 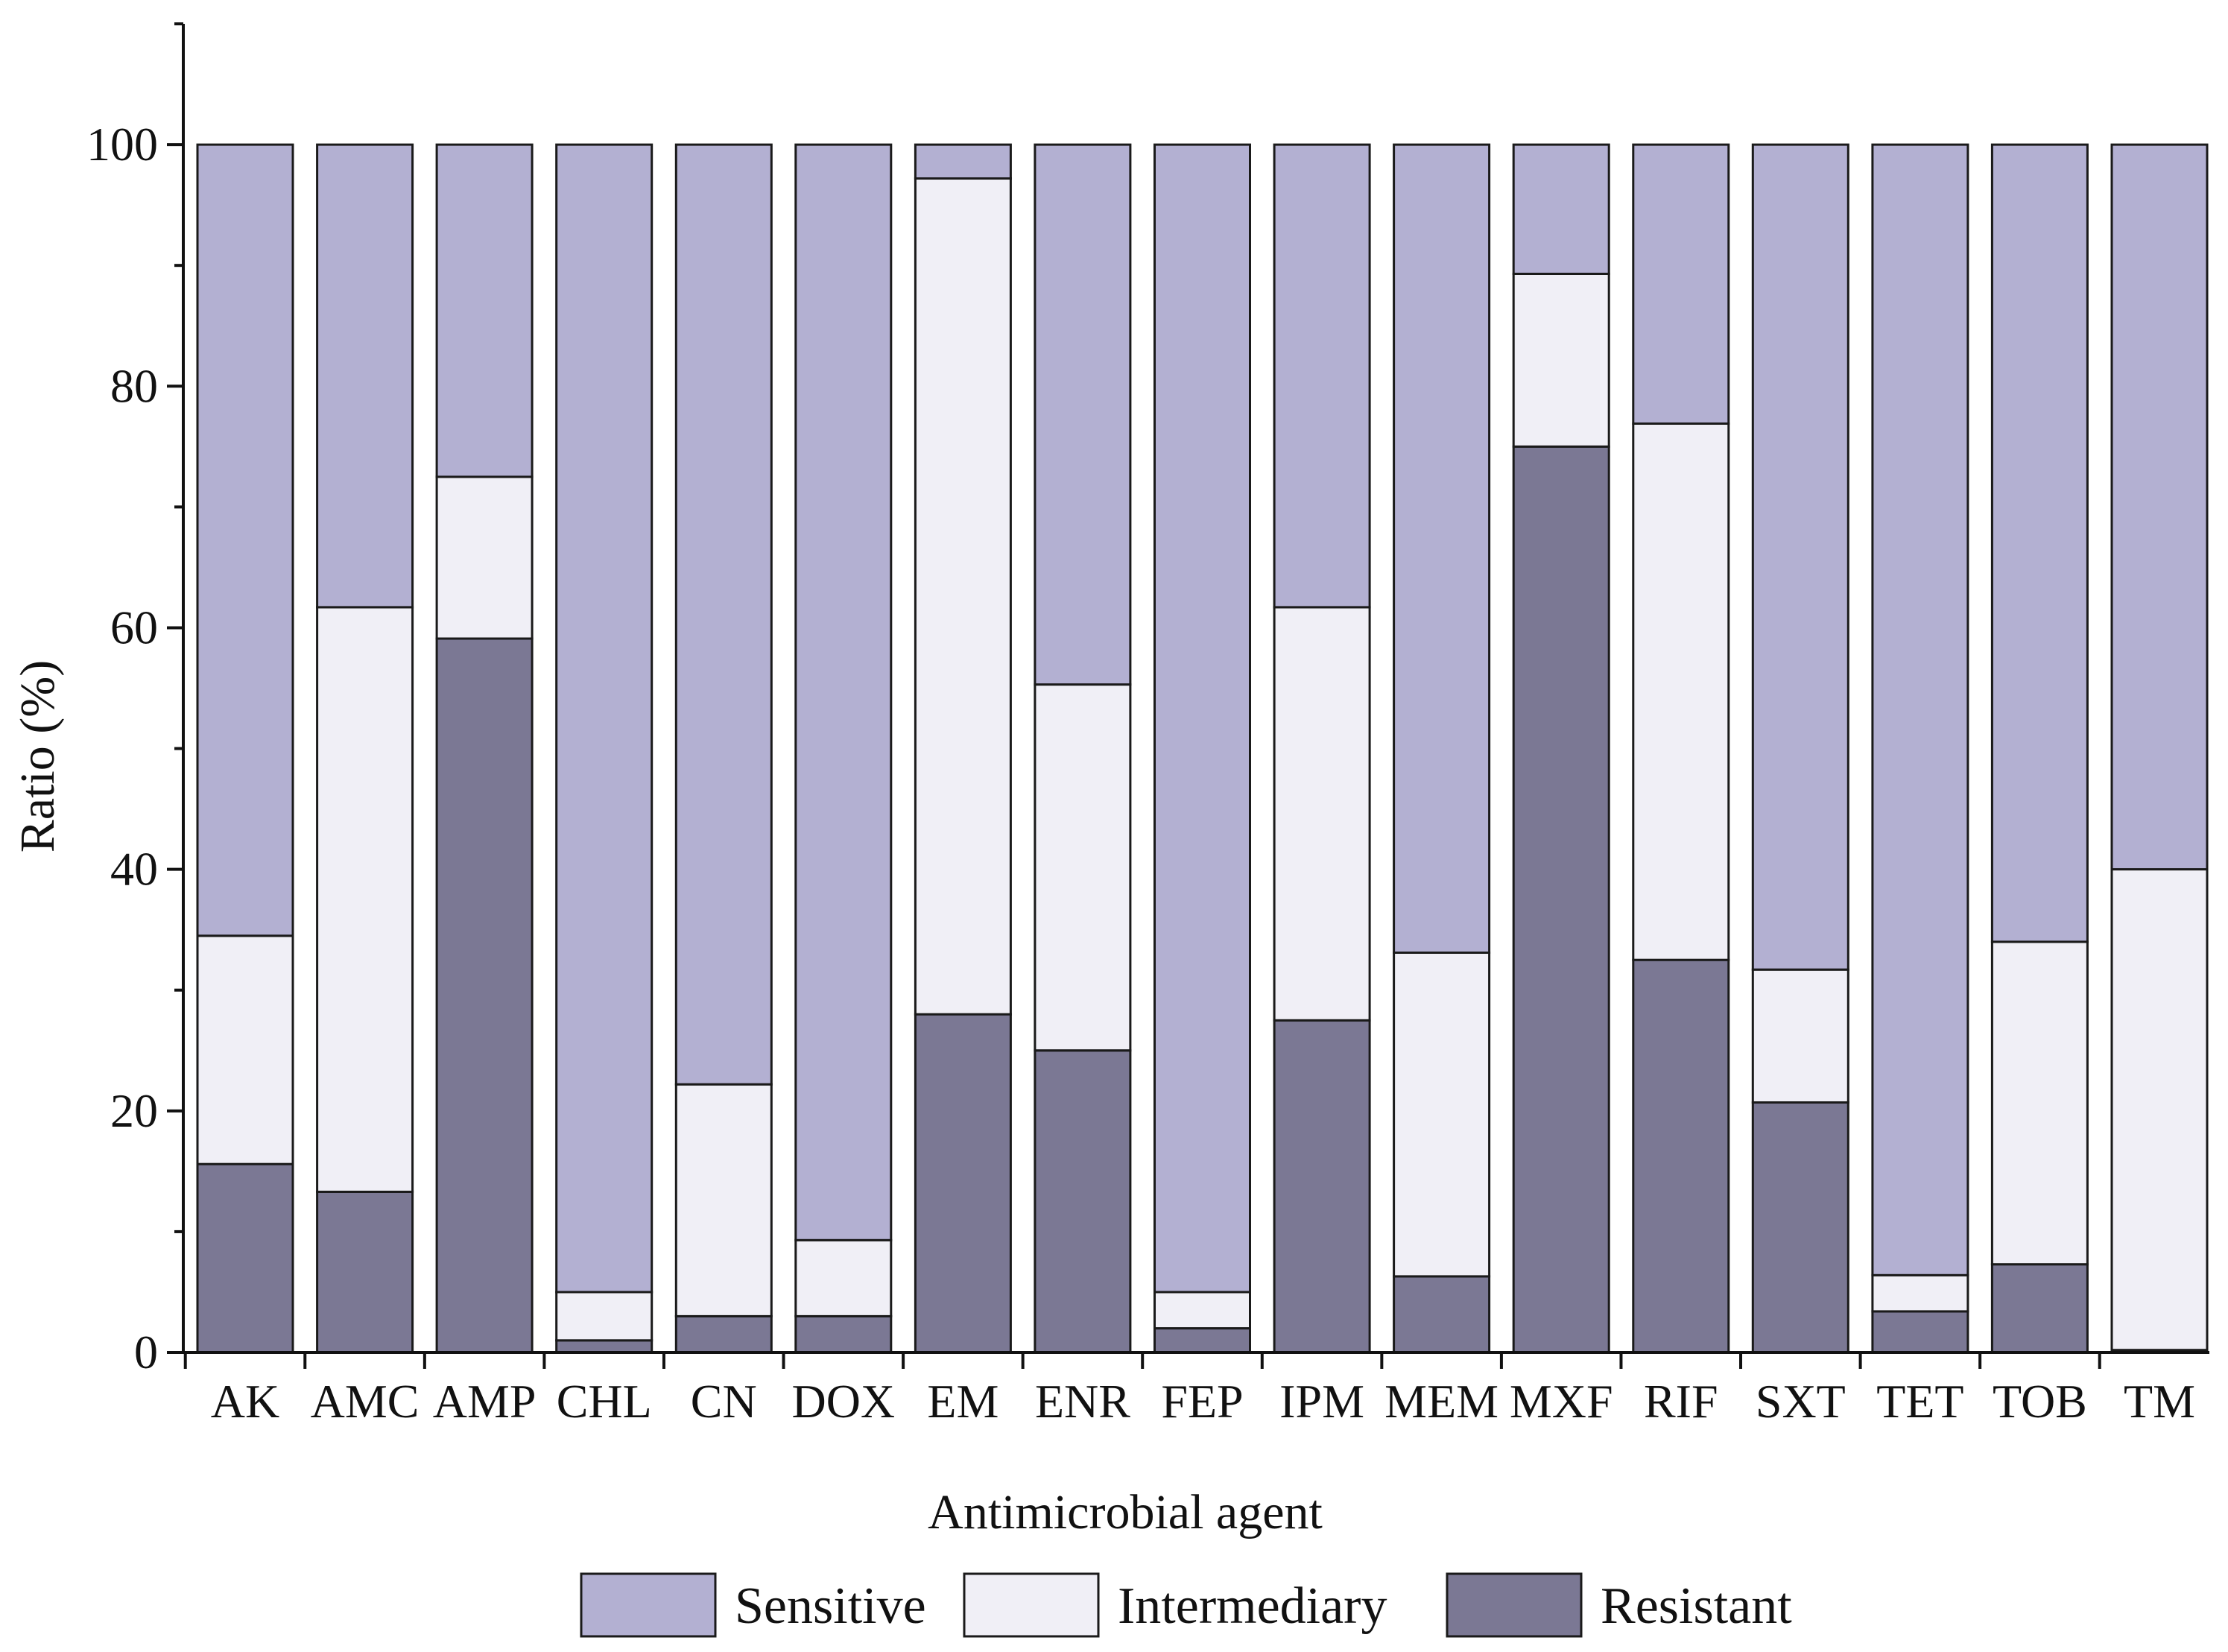 I want to click on bar-amc-sensitive, so click(x=365, y=376).